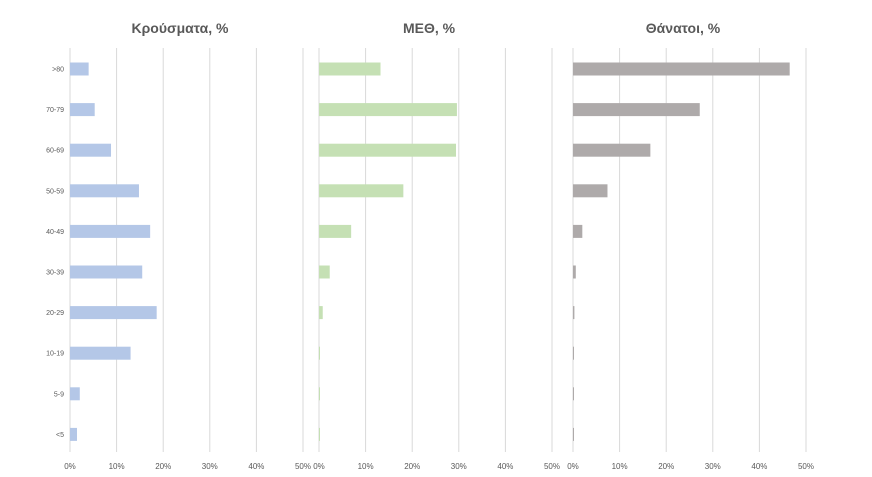 This screenshot has width=872, height=477. I want to click on x-tick-1-3: 30%, so click(459, 466).